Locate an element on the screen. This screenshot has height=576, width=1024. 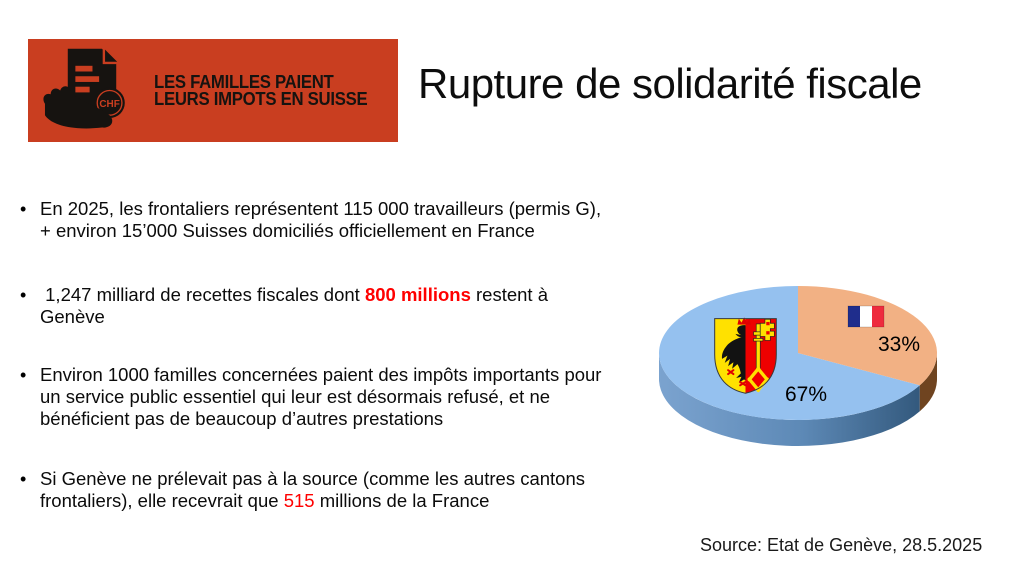
highlight-800-millions: 800 millions is located at coordinates (417, 294).